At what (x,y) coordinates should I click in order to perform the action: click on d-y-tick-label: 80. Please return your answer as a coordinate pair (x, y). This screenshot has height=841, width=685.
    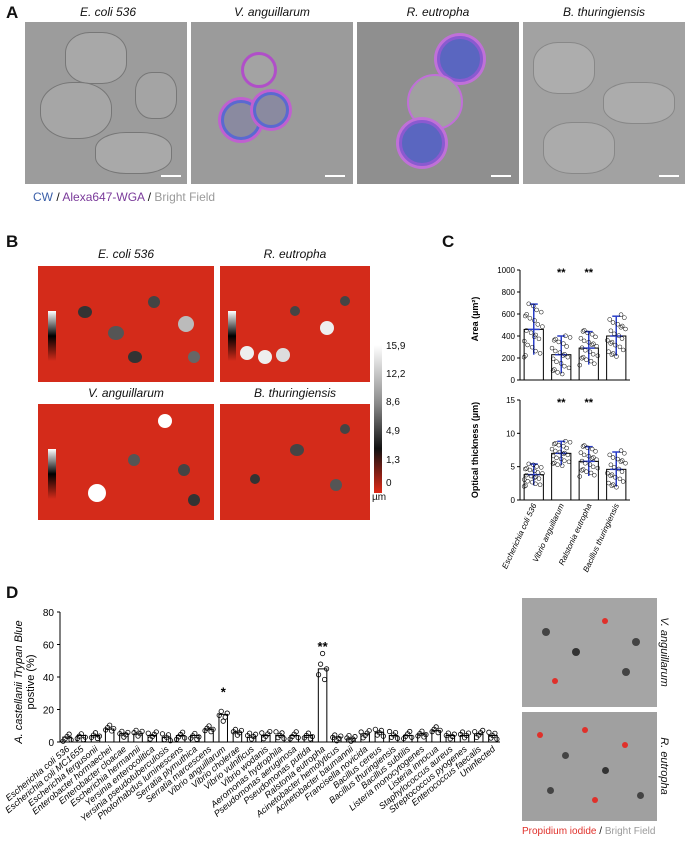
    Looking at the image, I should click on (49, 613).